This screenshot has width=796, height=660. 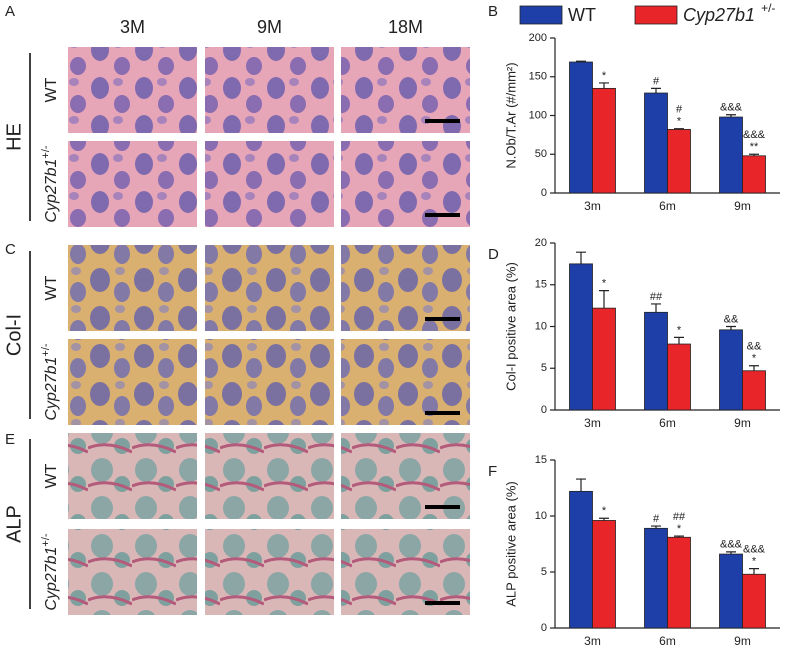 What do you see at coordinates (492, 471) in the screenshot?
I see `panel-letter: F` at bounding box center [492, 471].